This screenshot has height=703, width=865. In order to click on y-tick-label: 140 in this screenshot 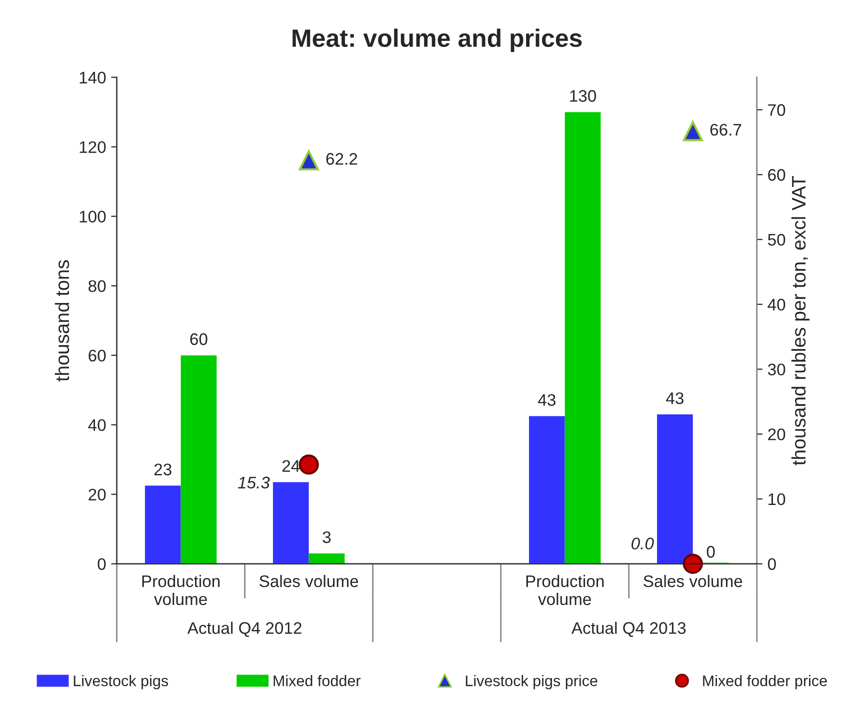, I will do `click(93, 78)`.